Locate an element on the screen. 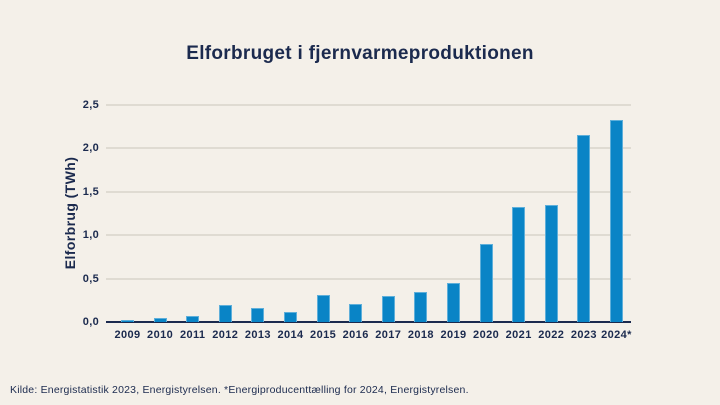  x-axis-line is located at coordinates (368, 322).